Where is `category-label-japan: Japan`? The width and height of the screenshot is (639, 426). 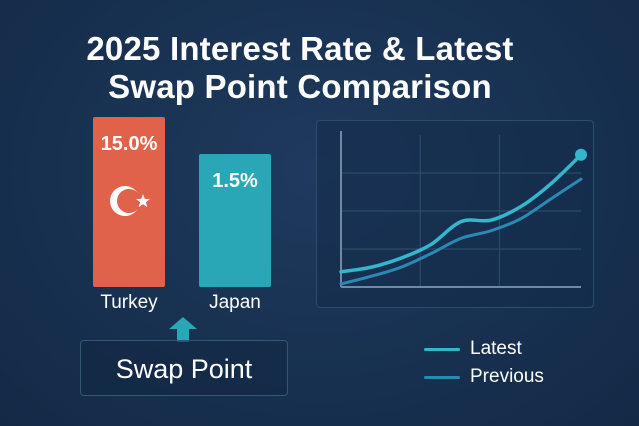 category-label-japan: Japan is located at coordinates (235, 302).